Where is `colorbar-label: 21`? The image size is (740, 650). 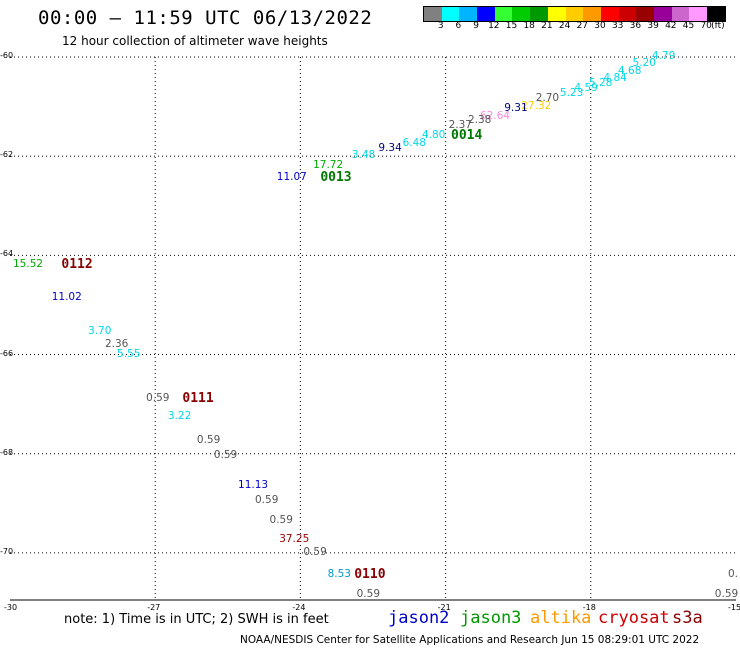 colorbar-label: 21 is located at coordinates (547, 26).